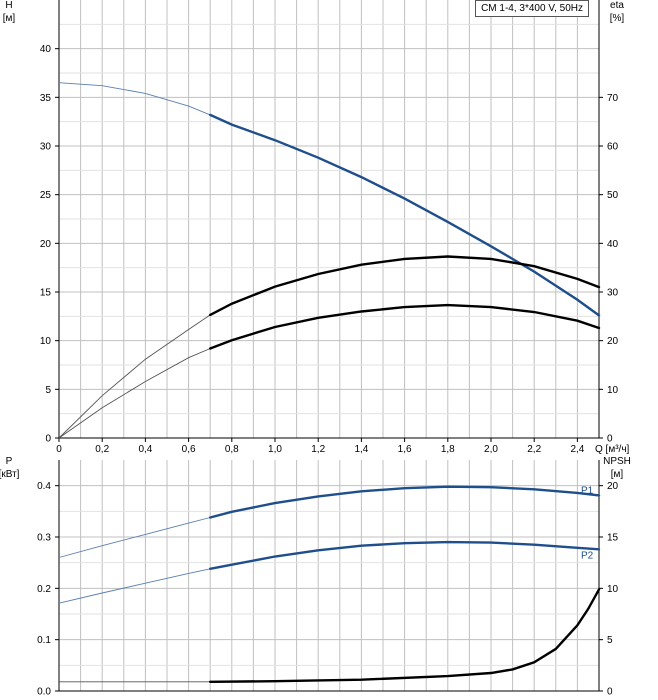 Image resolution: width=658 pixels, height=700 pixels. What do you see at coordinates (44, 692) in the screenshot?
I see `y-left-tick-label: 0.0` at bounding box center [44, 692].